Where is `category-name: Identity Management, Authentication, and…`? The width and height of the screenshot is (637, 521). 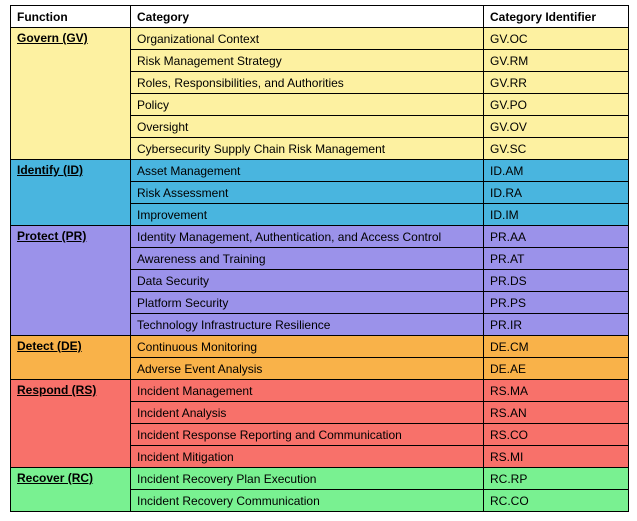 category-name: Identity Management, Authentication, and… is located at coordinates (307, 236).